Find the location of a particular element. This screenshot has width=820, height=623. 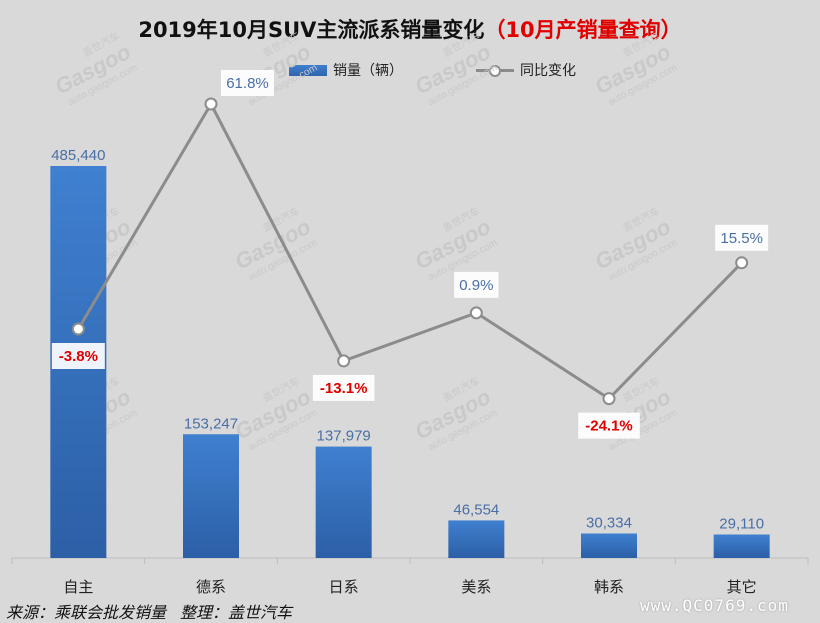

legend-item-sales: 销量（辆） is located at coordinates (346, 70).